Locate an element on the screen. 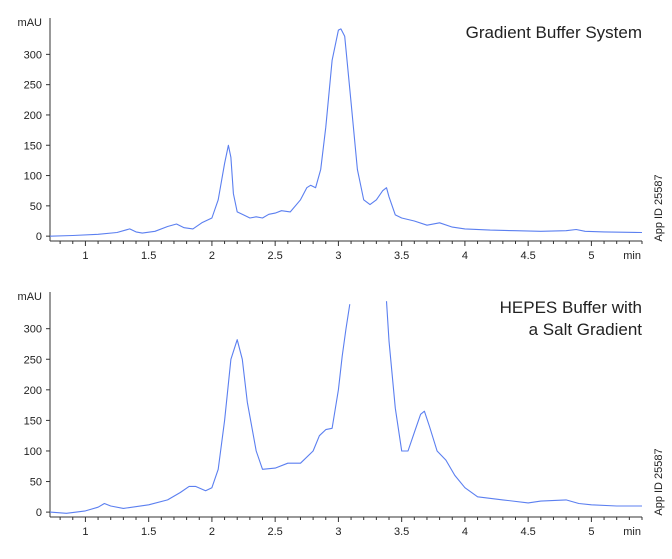 This screenshot has width=672, height=559. panel-title: HEPES Buffer with is located at coordinates (571, 307).